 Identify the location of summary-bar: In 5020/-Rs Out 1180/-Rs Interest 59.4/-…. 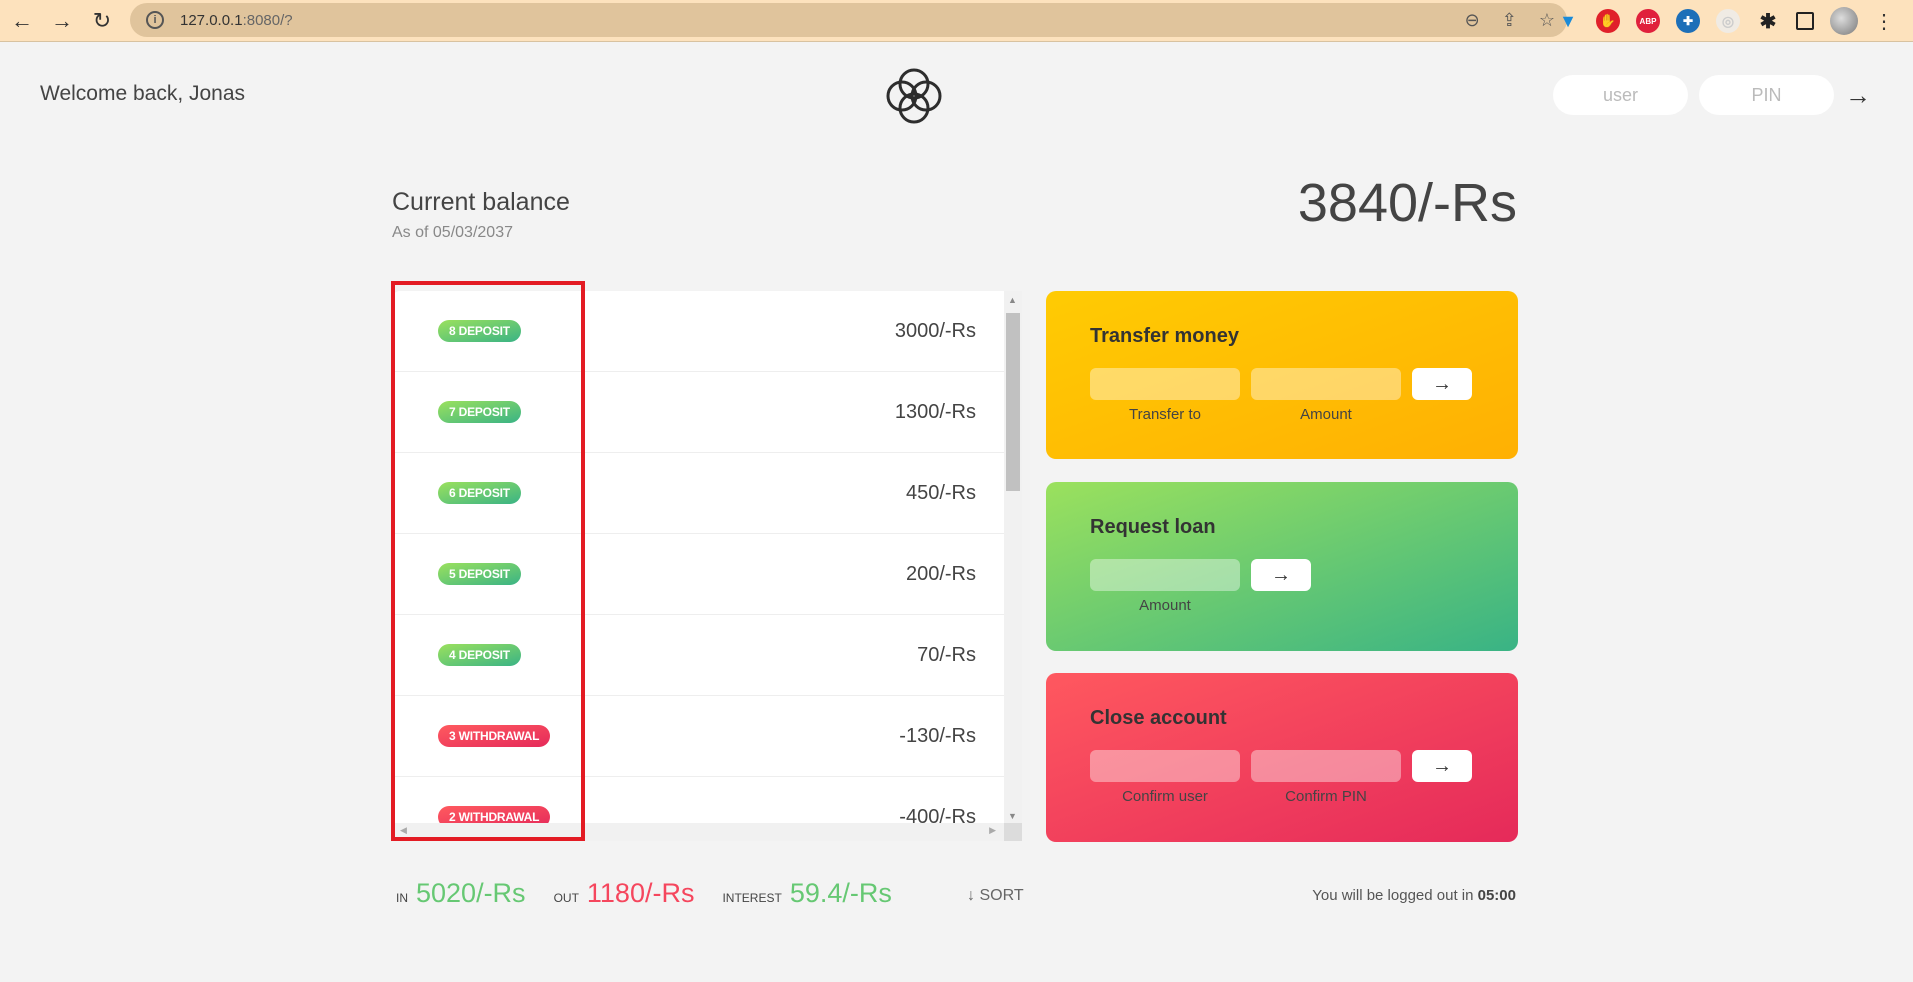
(658, 893).